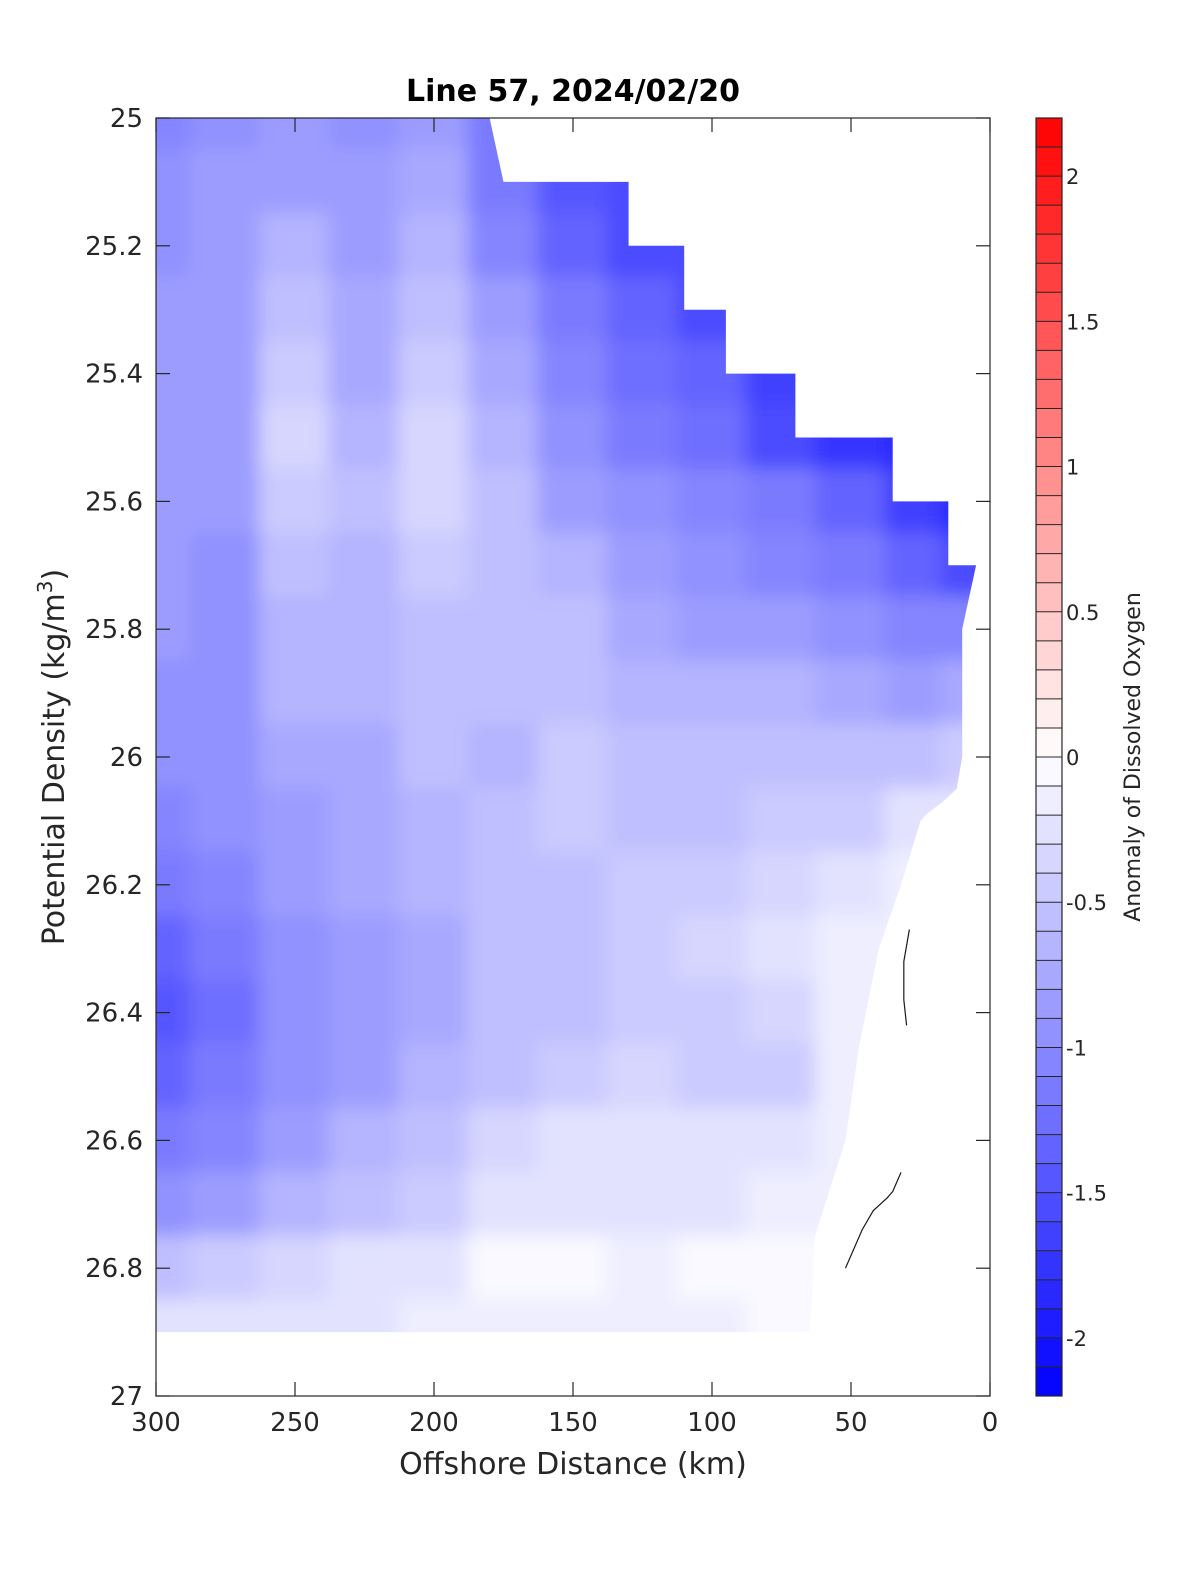 Image resolution: width=1200 pixels, height=1575 pixels. I want to click on y-tick-label: 26.4, so click(114, 1014).